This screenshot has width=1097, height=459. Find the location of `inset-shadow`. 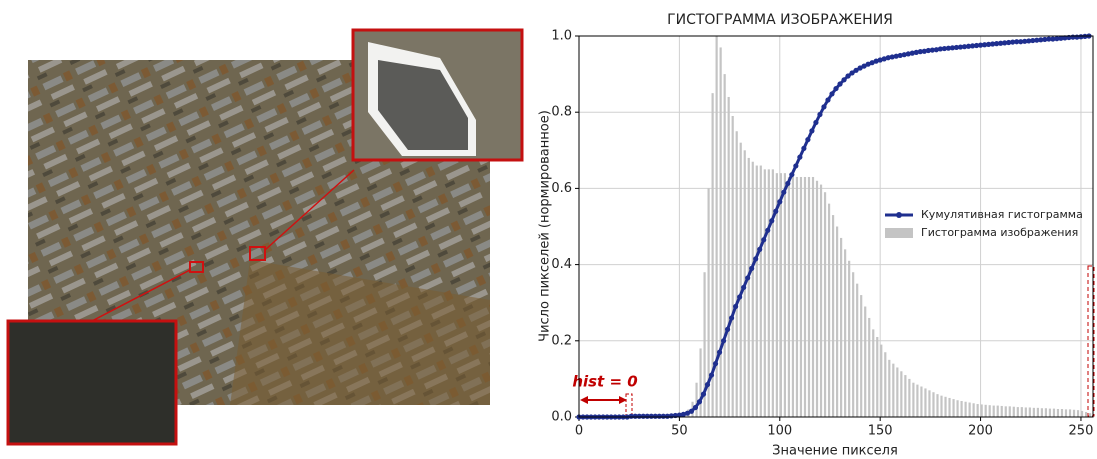

inset-shadow is located at coordinates (92, 382).